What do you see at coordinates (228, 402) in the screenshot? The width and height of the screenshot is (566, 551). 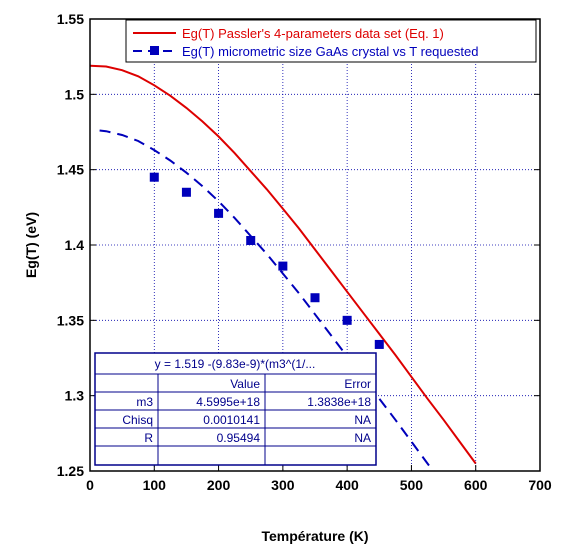 I see `fit-row-value: 4.5995e+18` at bounding box center [228, 402].